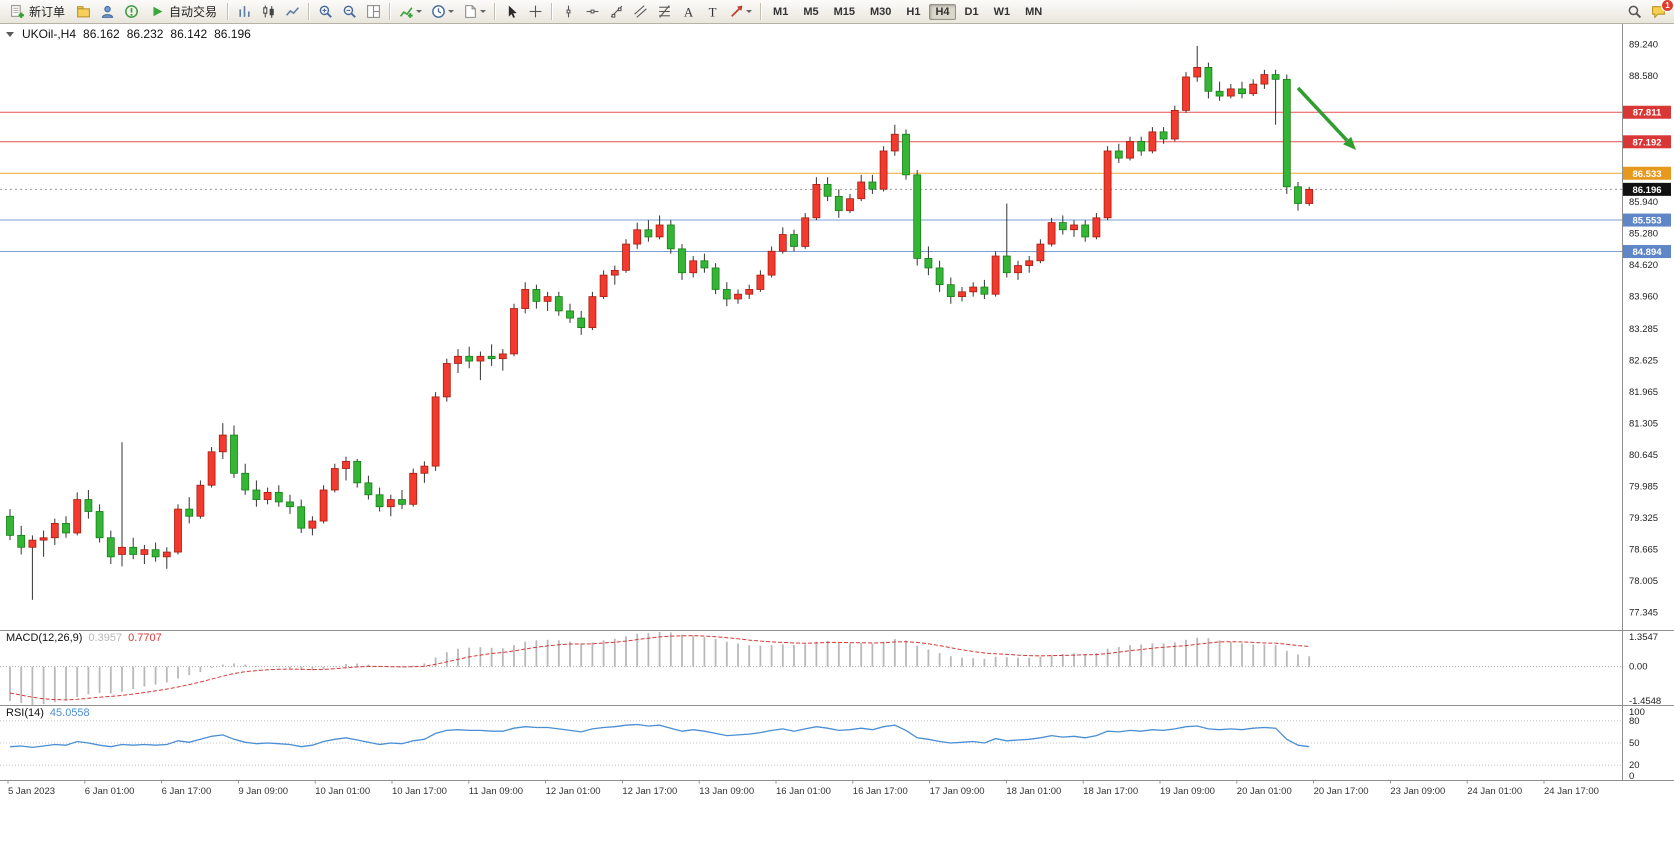 The width and height of the screenshot is (1674, 841). Describe the element at coordinates (84, 638) in the screenshot. I see `macd-indicator-label: MACD(12,26,9) 0.3957 0.7707` at that location.